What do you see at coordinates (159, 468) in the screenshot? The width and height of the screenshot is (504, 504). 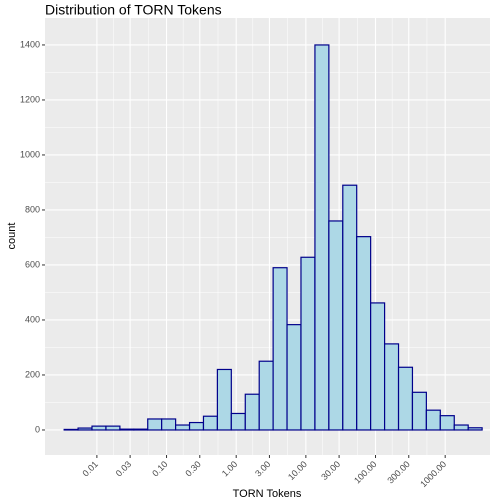 I see `x-tick-label: 0.10` at bounding box center [159, 468].